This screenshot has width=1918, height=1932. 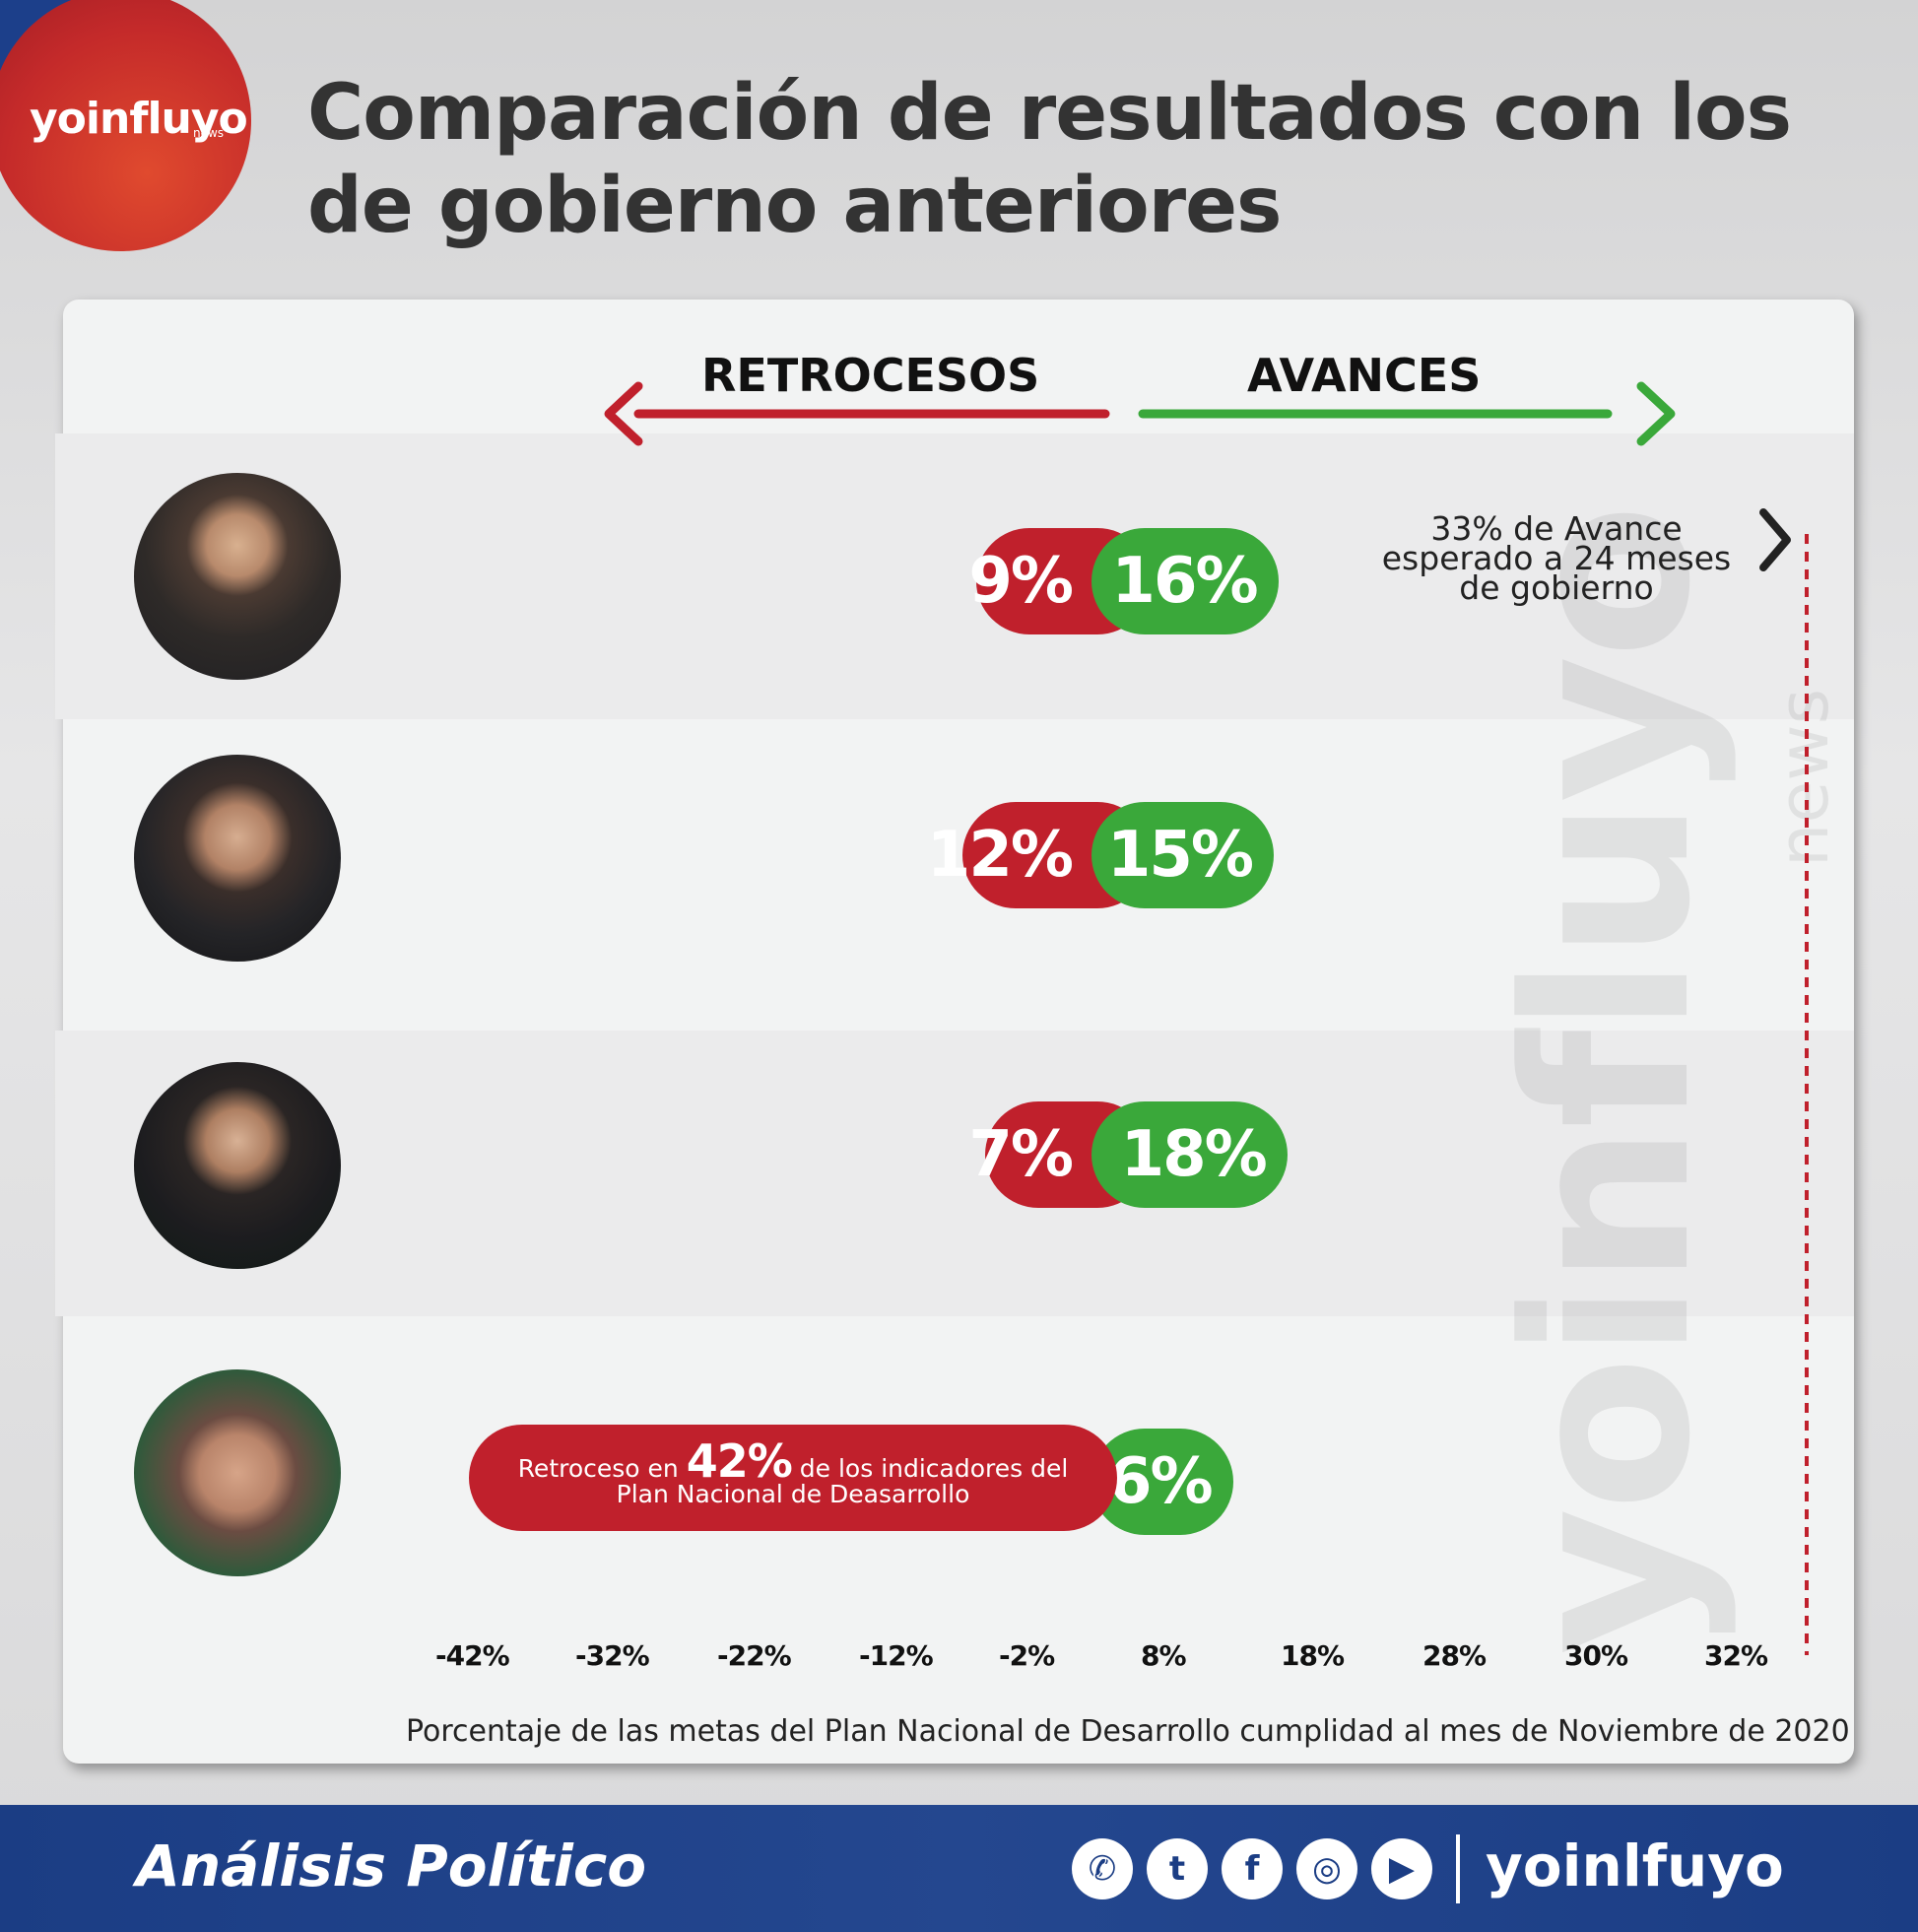 I want to click on youtube-icon: ▶, so click(x=1401, y=1868).